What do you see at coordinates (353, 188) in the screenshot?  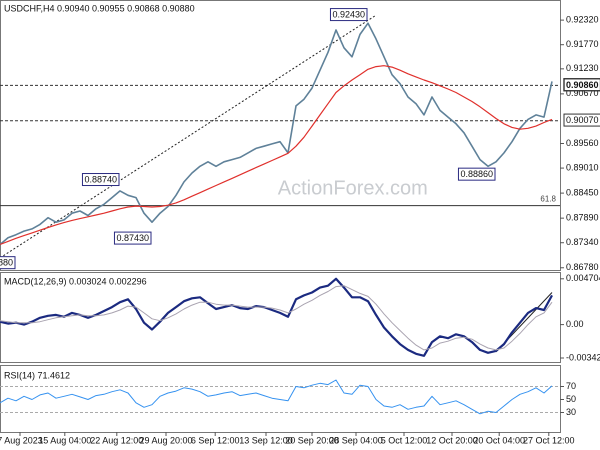 I see `watermark: ActionForex.com` at bounding box center [353, 188].